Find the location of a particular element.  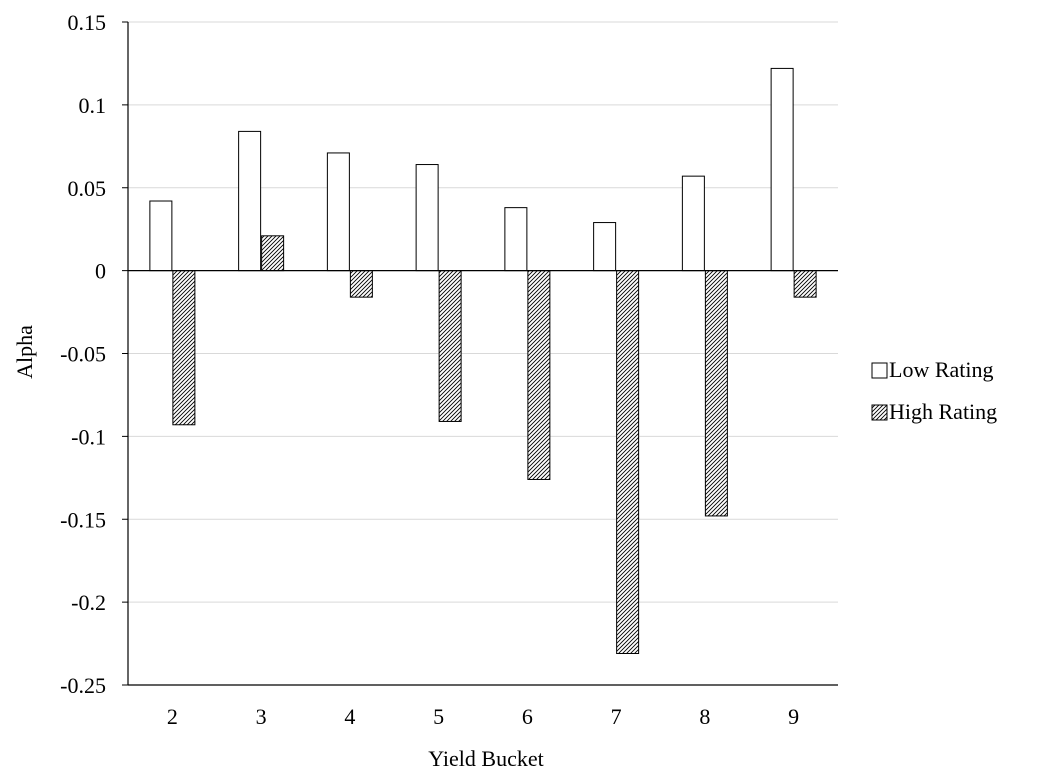

y-tick-label: -0.25 is located at coordinates (83, 685).